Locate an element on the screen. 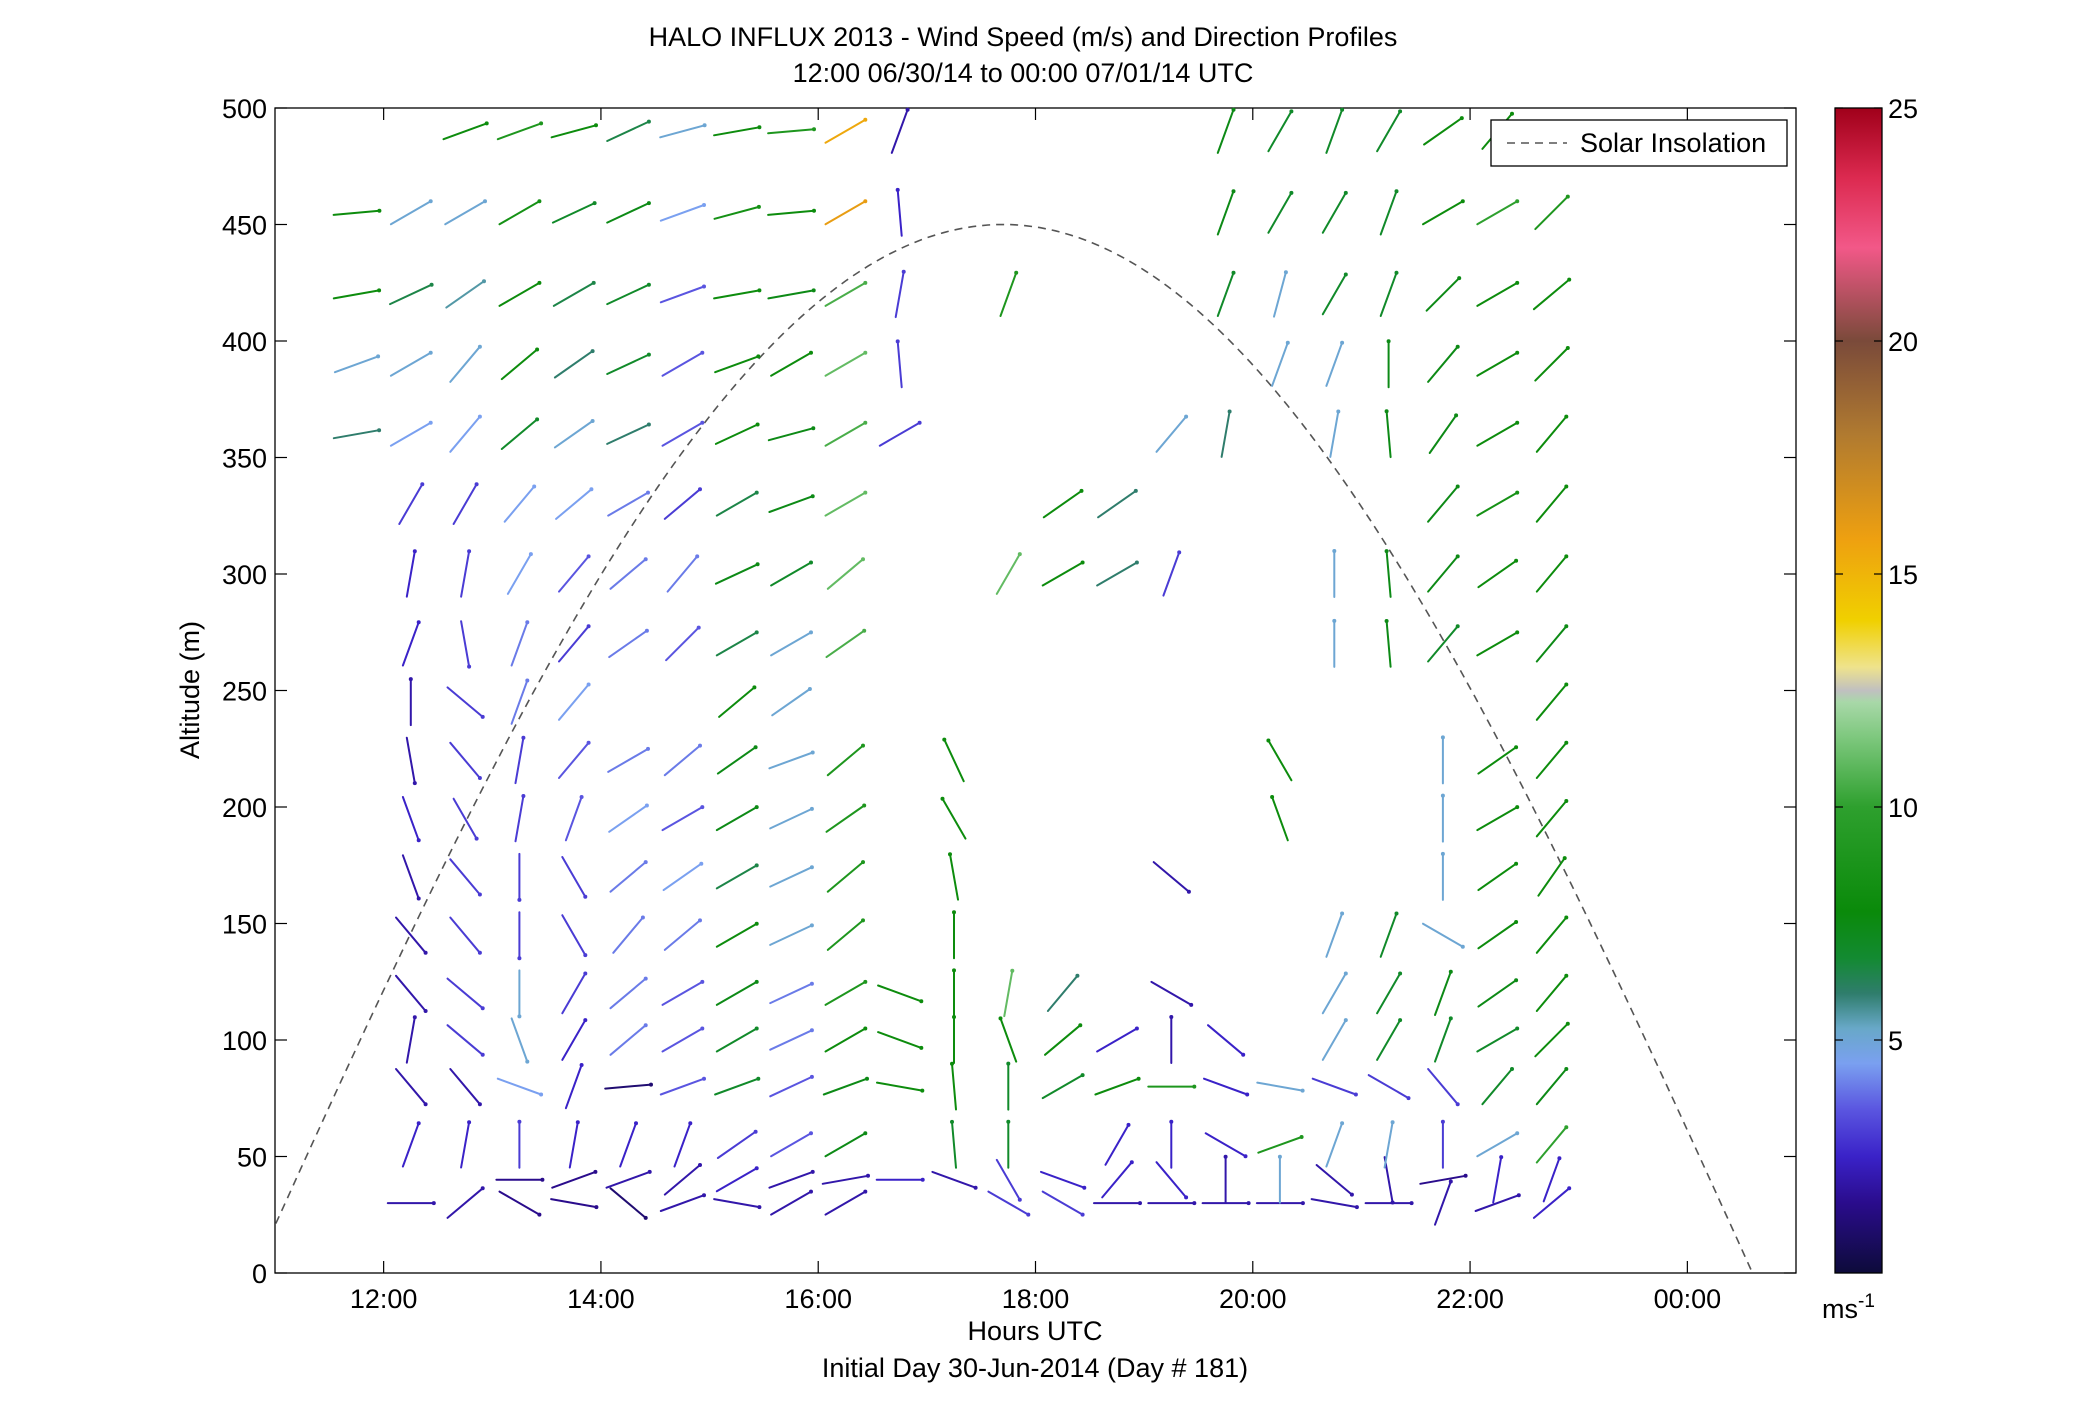 The width and height of the screenshot is (2098, 1425). y-tick-label: 50 is located at coordinates (252, 1158).